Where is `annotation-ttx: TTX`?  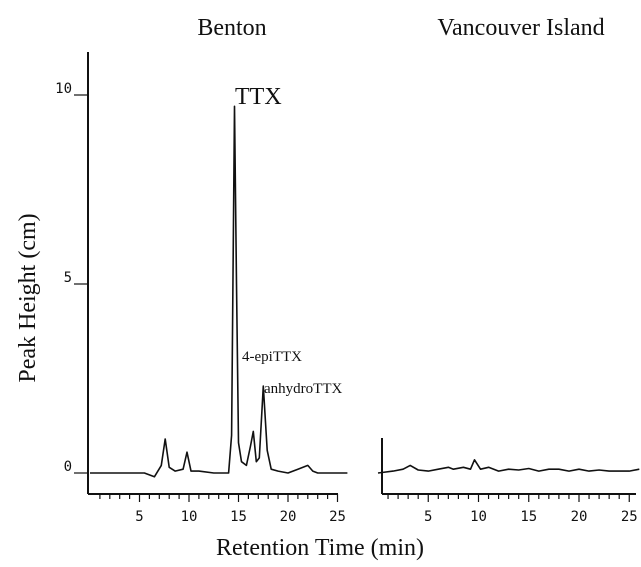
annotation-ttx: TTX is located at coordinates (258, 97).